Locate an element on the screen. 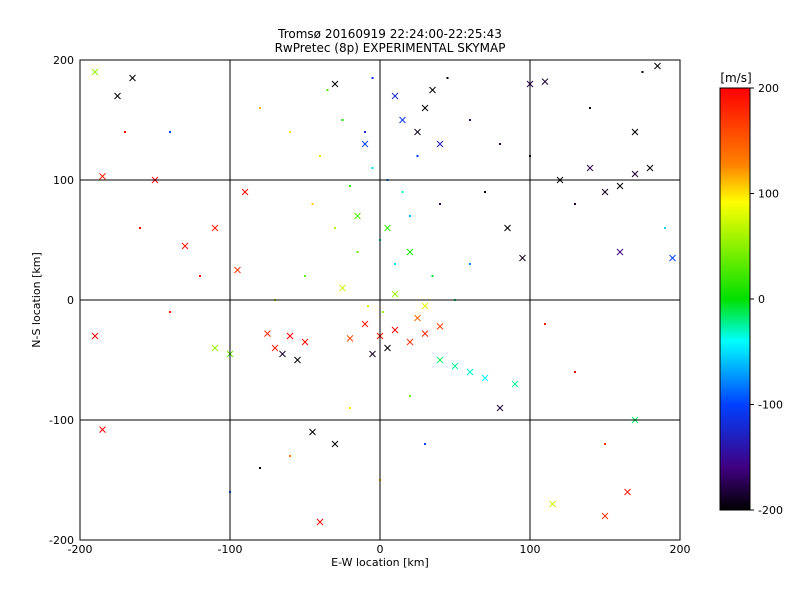 The height and width of the screenshot is (600, 800). colorbar-ticks: 200 100 0 -100 -200 is located at coordinates (766, 299).